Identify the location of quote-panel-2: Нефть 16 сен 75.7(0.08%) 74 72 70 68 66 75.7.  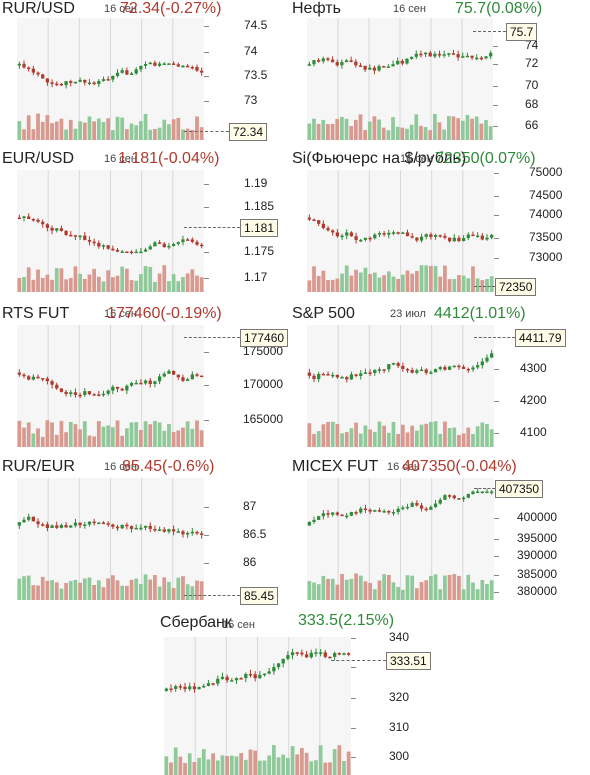
(440, 80).